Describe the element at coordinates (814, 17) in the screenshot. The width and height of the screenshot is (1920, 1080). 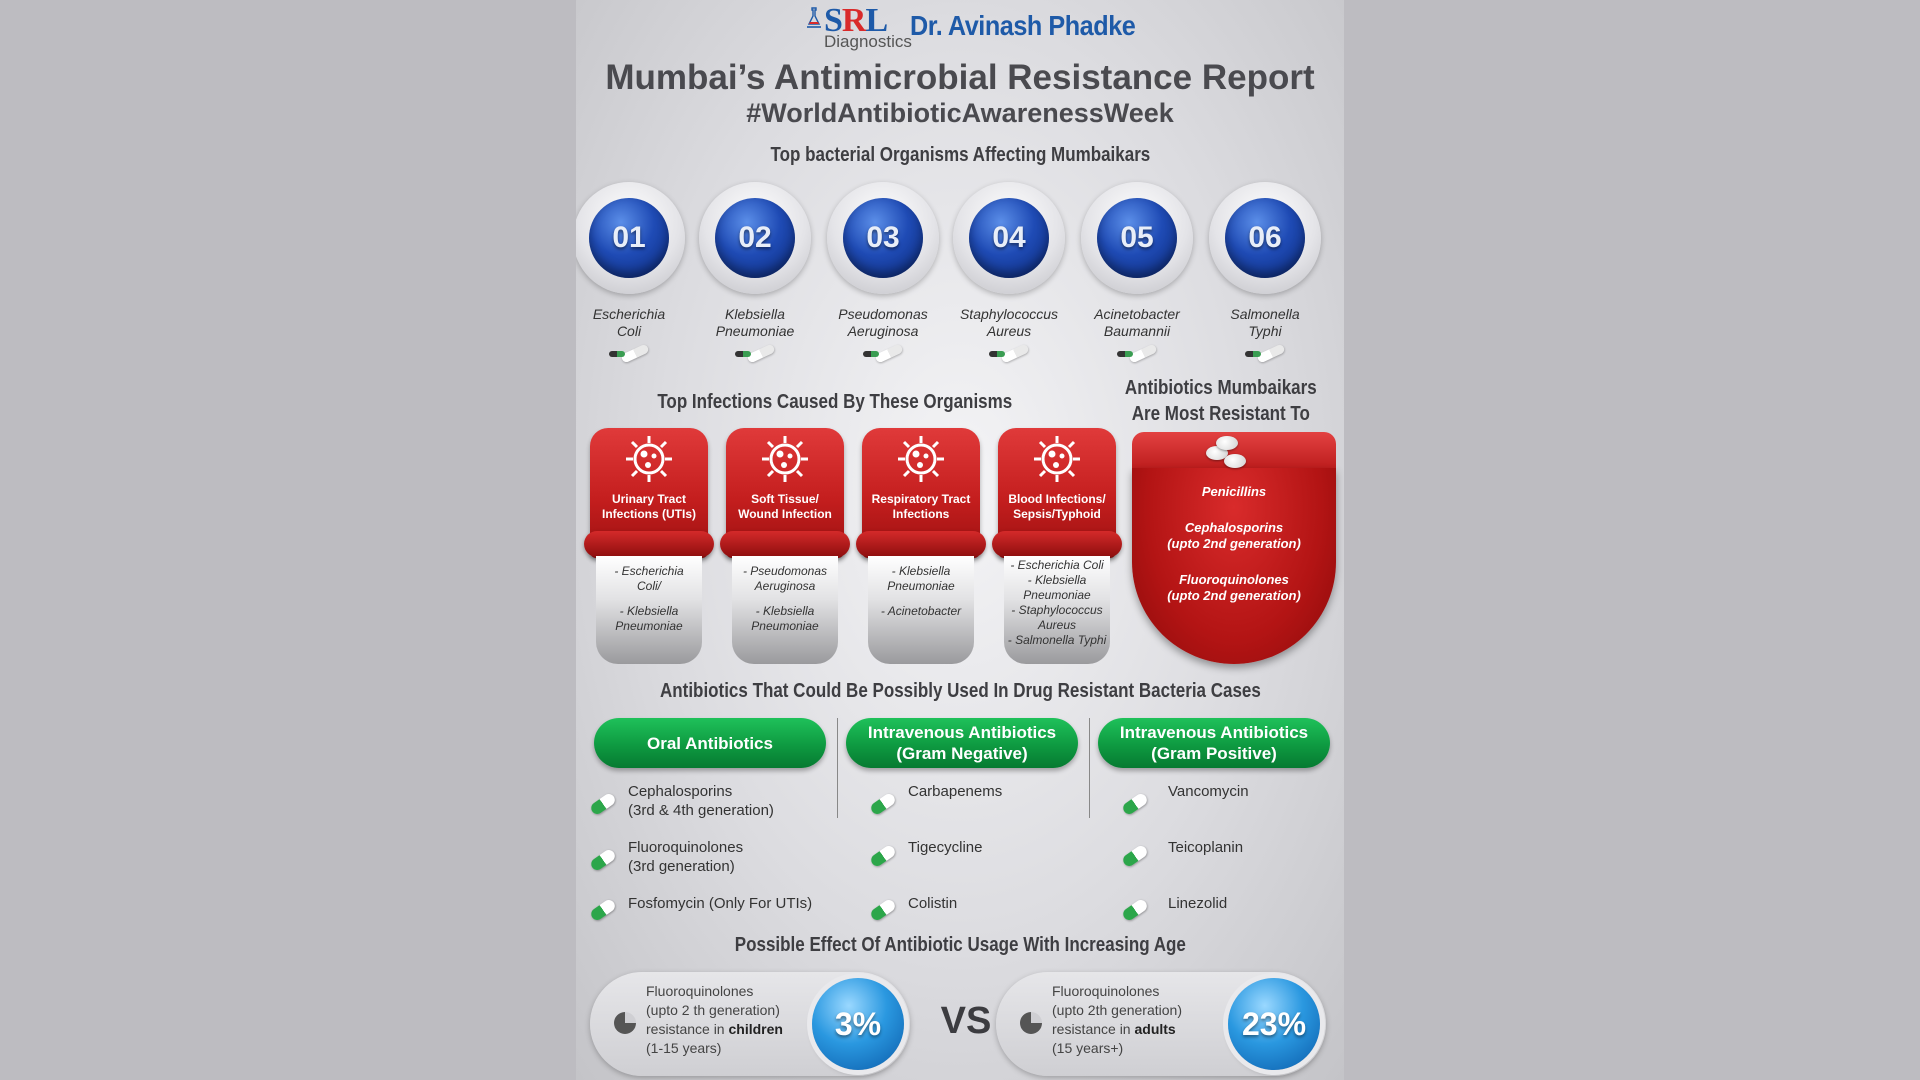
I see `microscope-icon` at that location.